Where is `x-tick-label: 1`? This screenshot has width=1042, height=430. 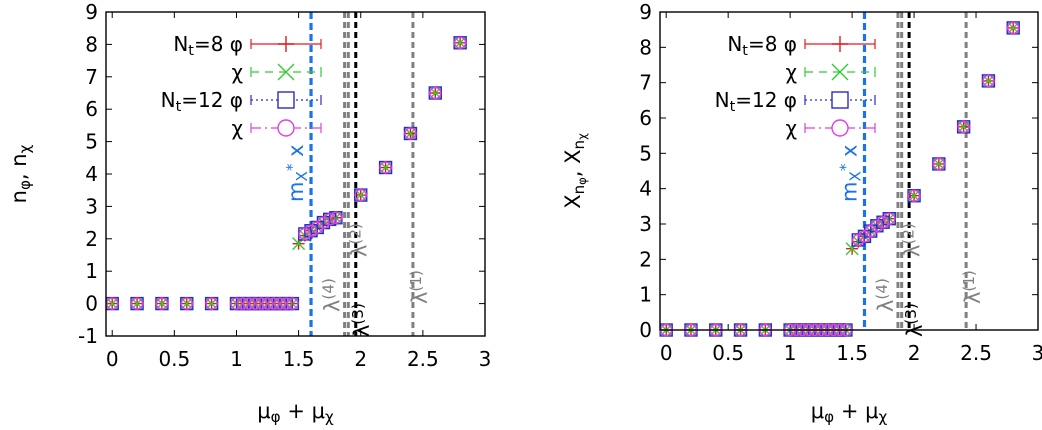
x-tick-label: 1 is located at coordinates (790, 353).